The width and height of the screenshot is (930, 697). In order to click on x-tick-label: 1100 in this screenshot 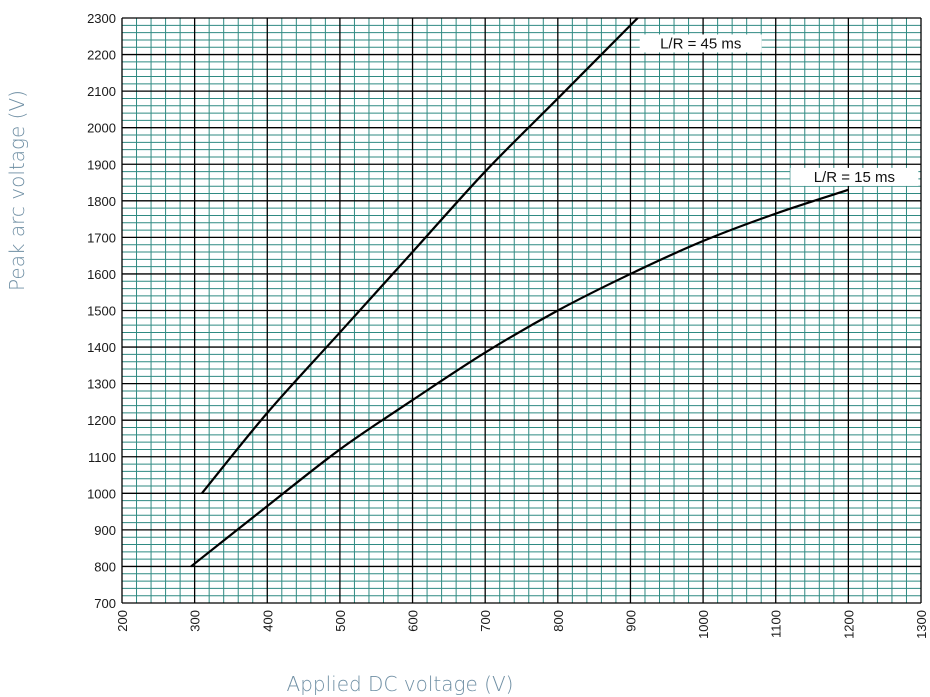, I will do `click(776, 624)`.